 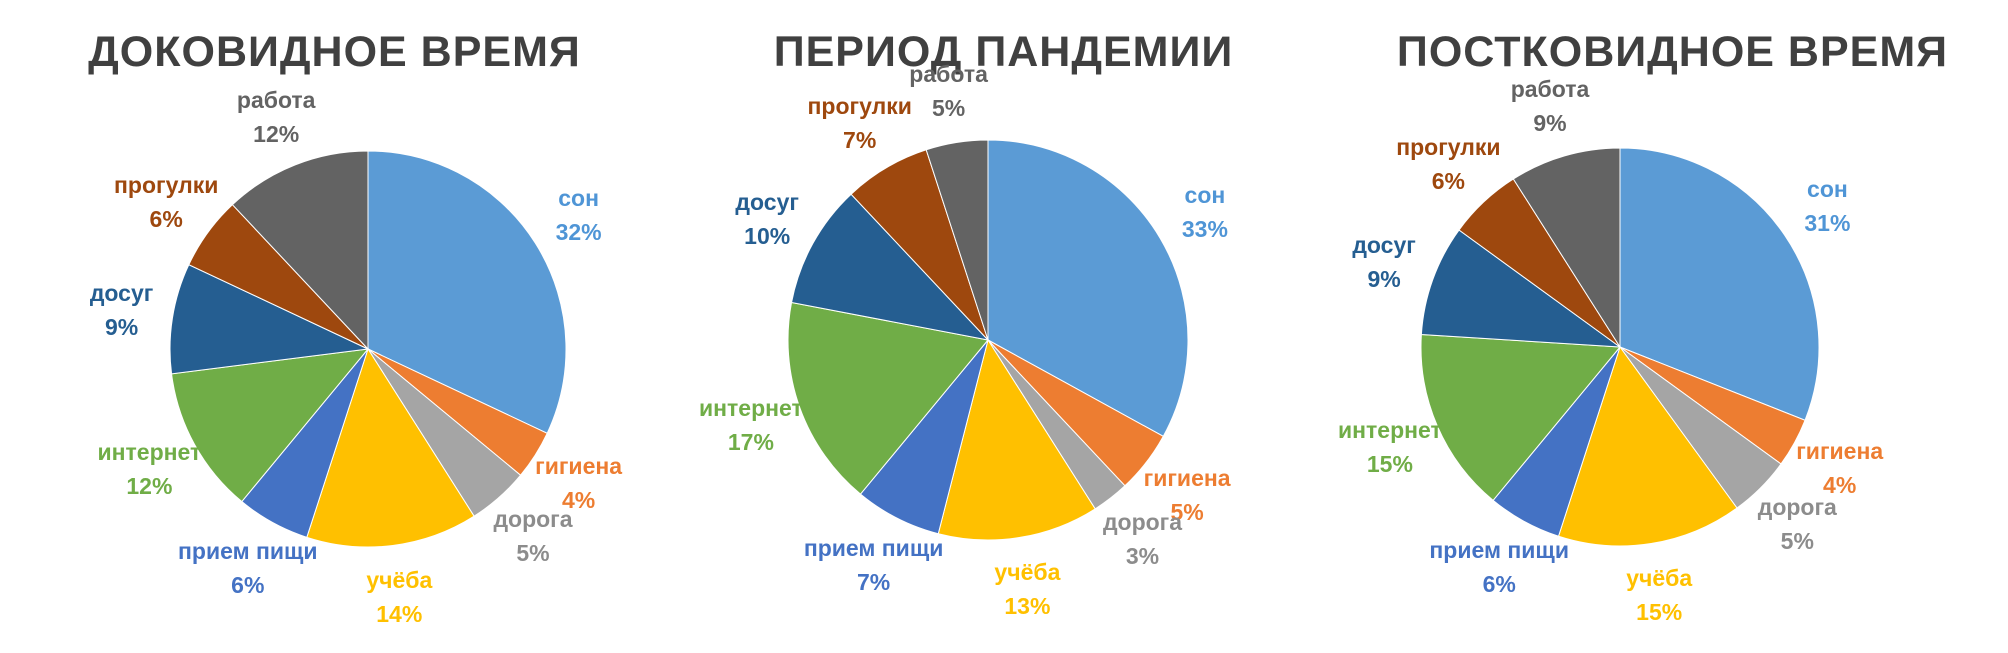 I want to click on data-label-value: 15%, so click(x=1659, y=611).